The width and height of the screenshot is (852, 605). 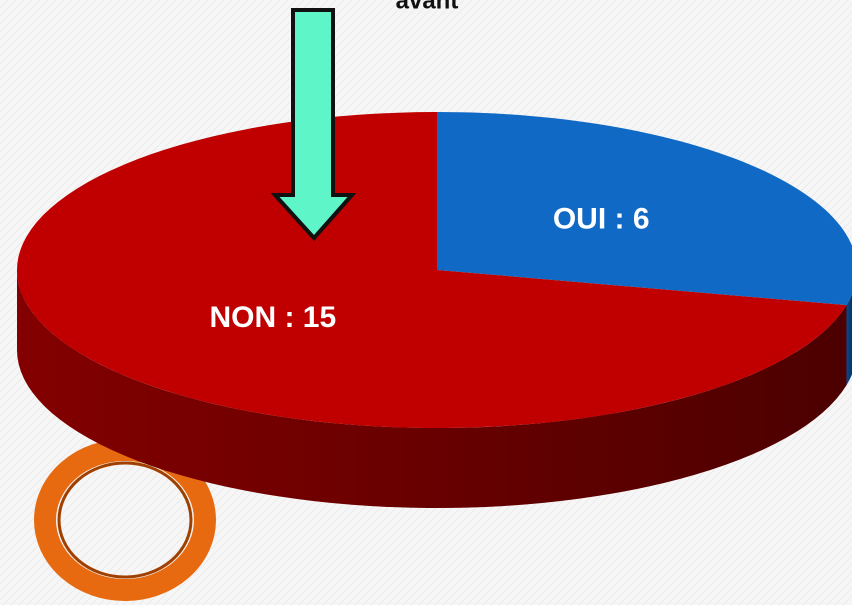 I want to click on data-label: NON : 15, so click(x=272, y=317).